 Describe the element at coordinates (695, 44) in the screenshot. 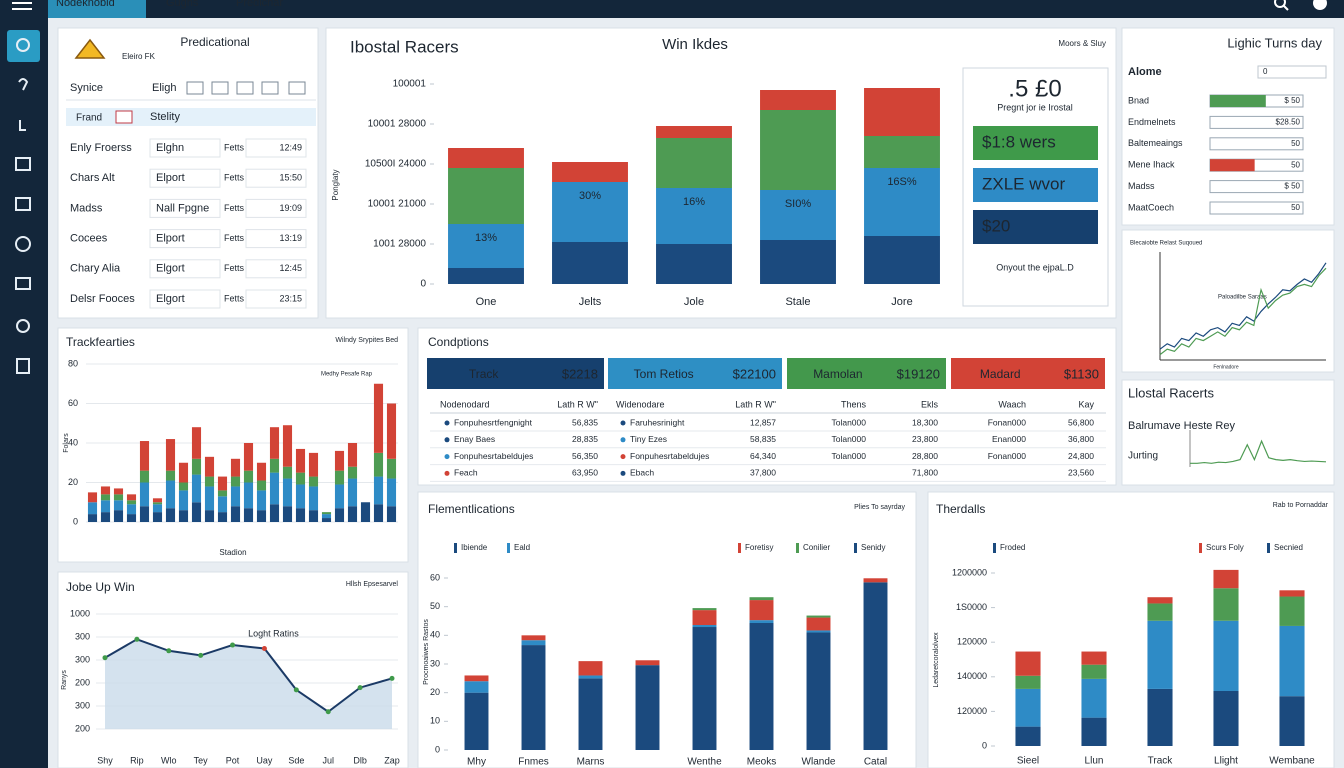

I see `chart-subtitle: Win Ikdes` at that location.